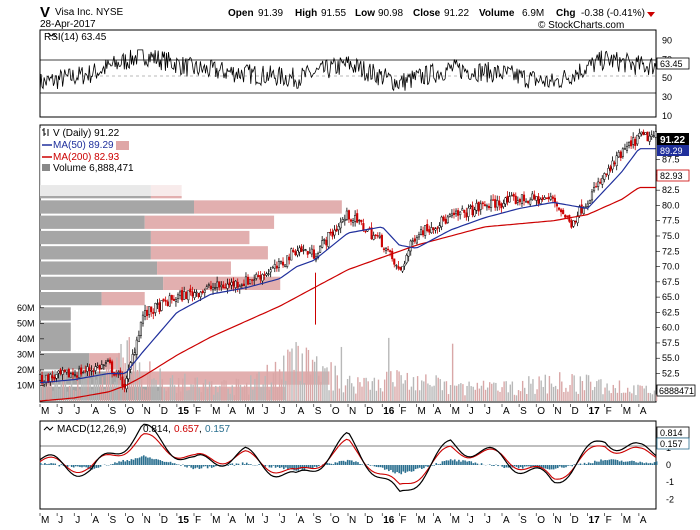 This screenshot has height=530, width=700. What do you see at coordinates (671, 160) in the screenshot?
I see `price-tick-label: 87.5` at bounding box center [671, 160].